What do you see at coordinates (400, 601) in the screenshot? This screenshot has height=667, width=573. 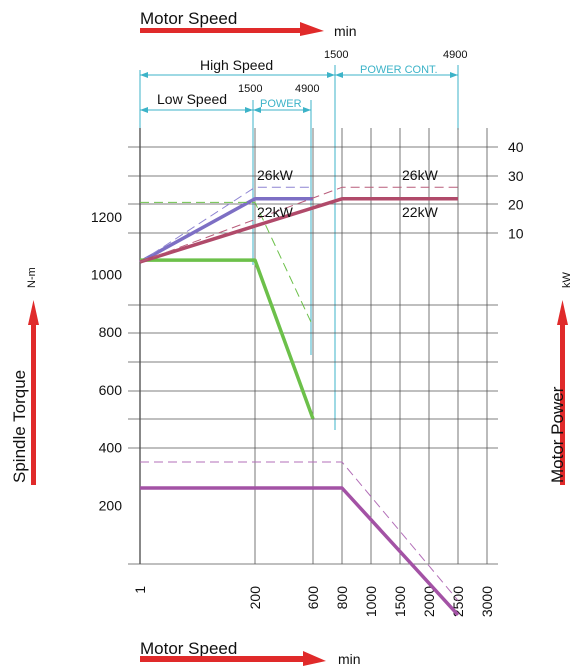 I see `x-tick-label: 1500` at bounding box center [400, 601].